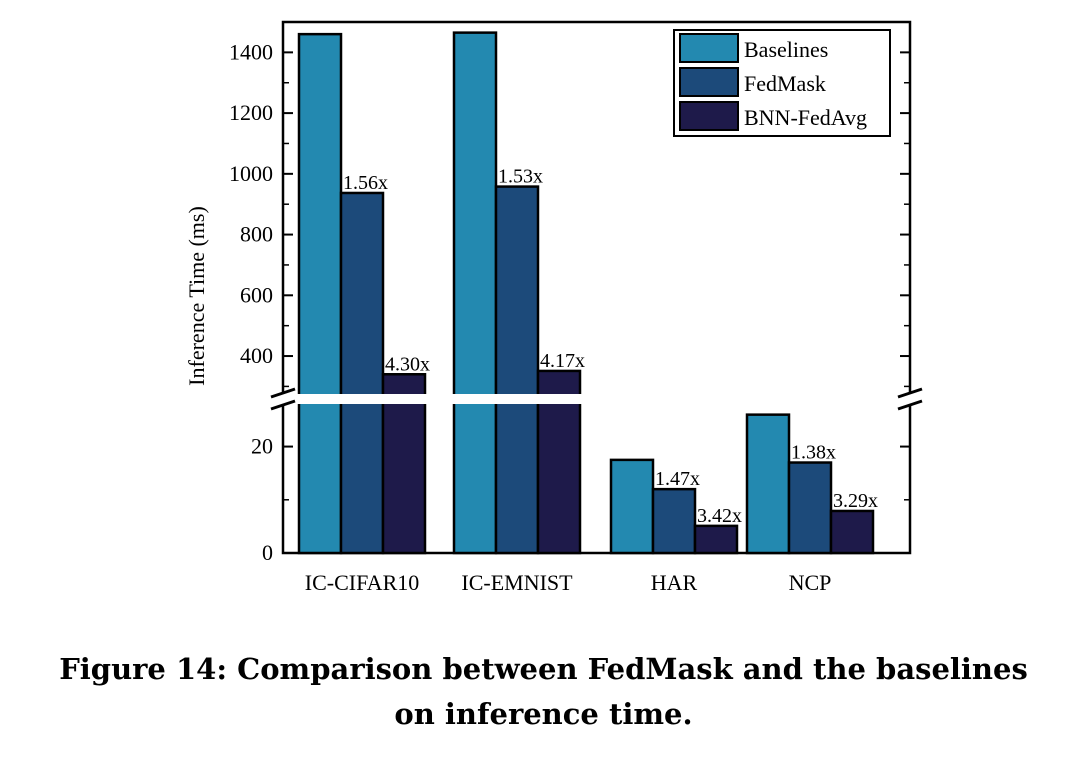 The height and width of the screenshot is (757, 1087). I want to click on bar-data-label: 1.53x, so click(520, 177).